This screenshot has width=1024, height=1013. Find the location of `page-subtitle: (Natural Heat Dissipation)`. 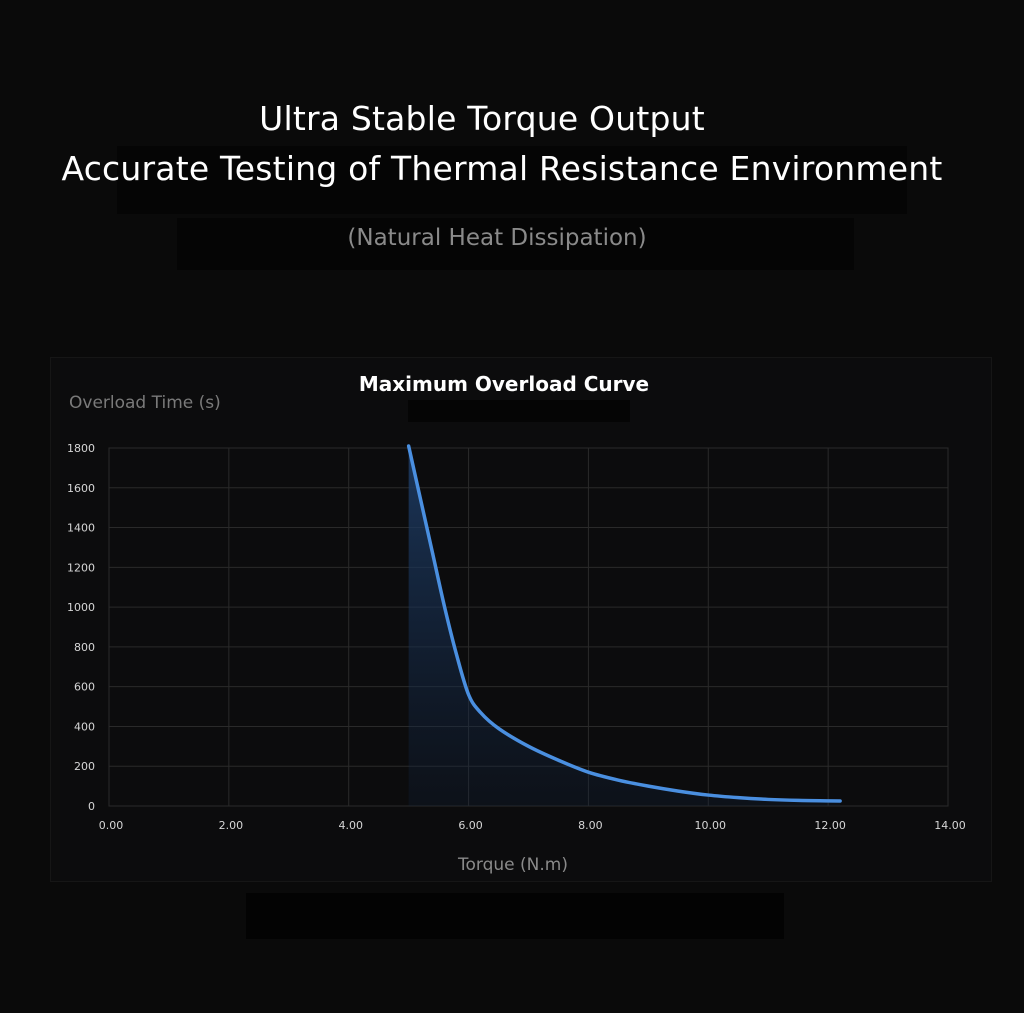

page-subtitle: (Natural Heat Dissipation) is located at coordinates (497, 238).